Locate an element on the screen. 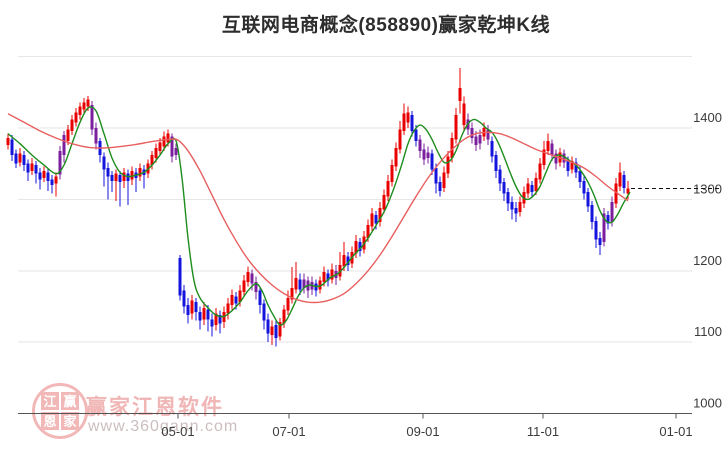  x-axis-label: 01-01 is located at coordinates (675, 431).